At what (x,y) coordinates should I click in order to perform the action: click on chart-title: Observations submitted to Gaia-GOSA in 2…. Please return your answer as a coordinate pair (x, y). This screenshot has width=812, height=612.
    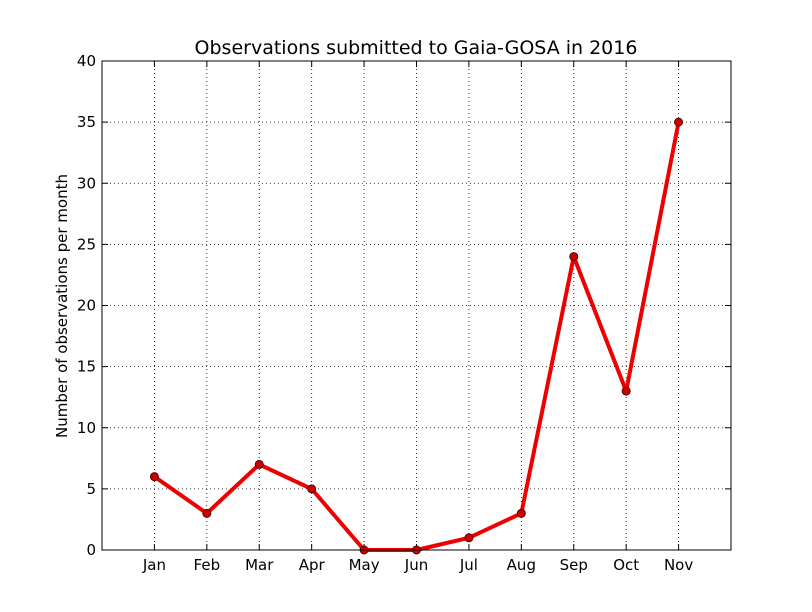
    Looking at the image, I should click on (416, 48).